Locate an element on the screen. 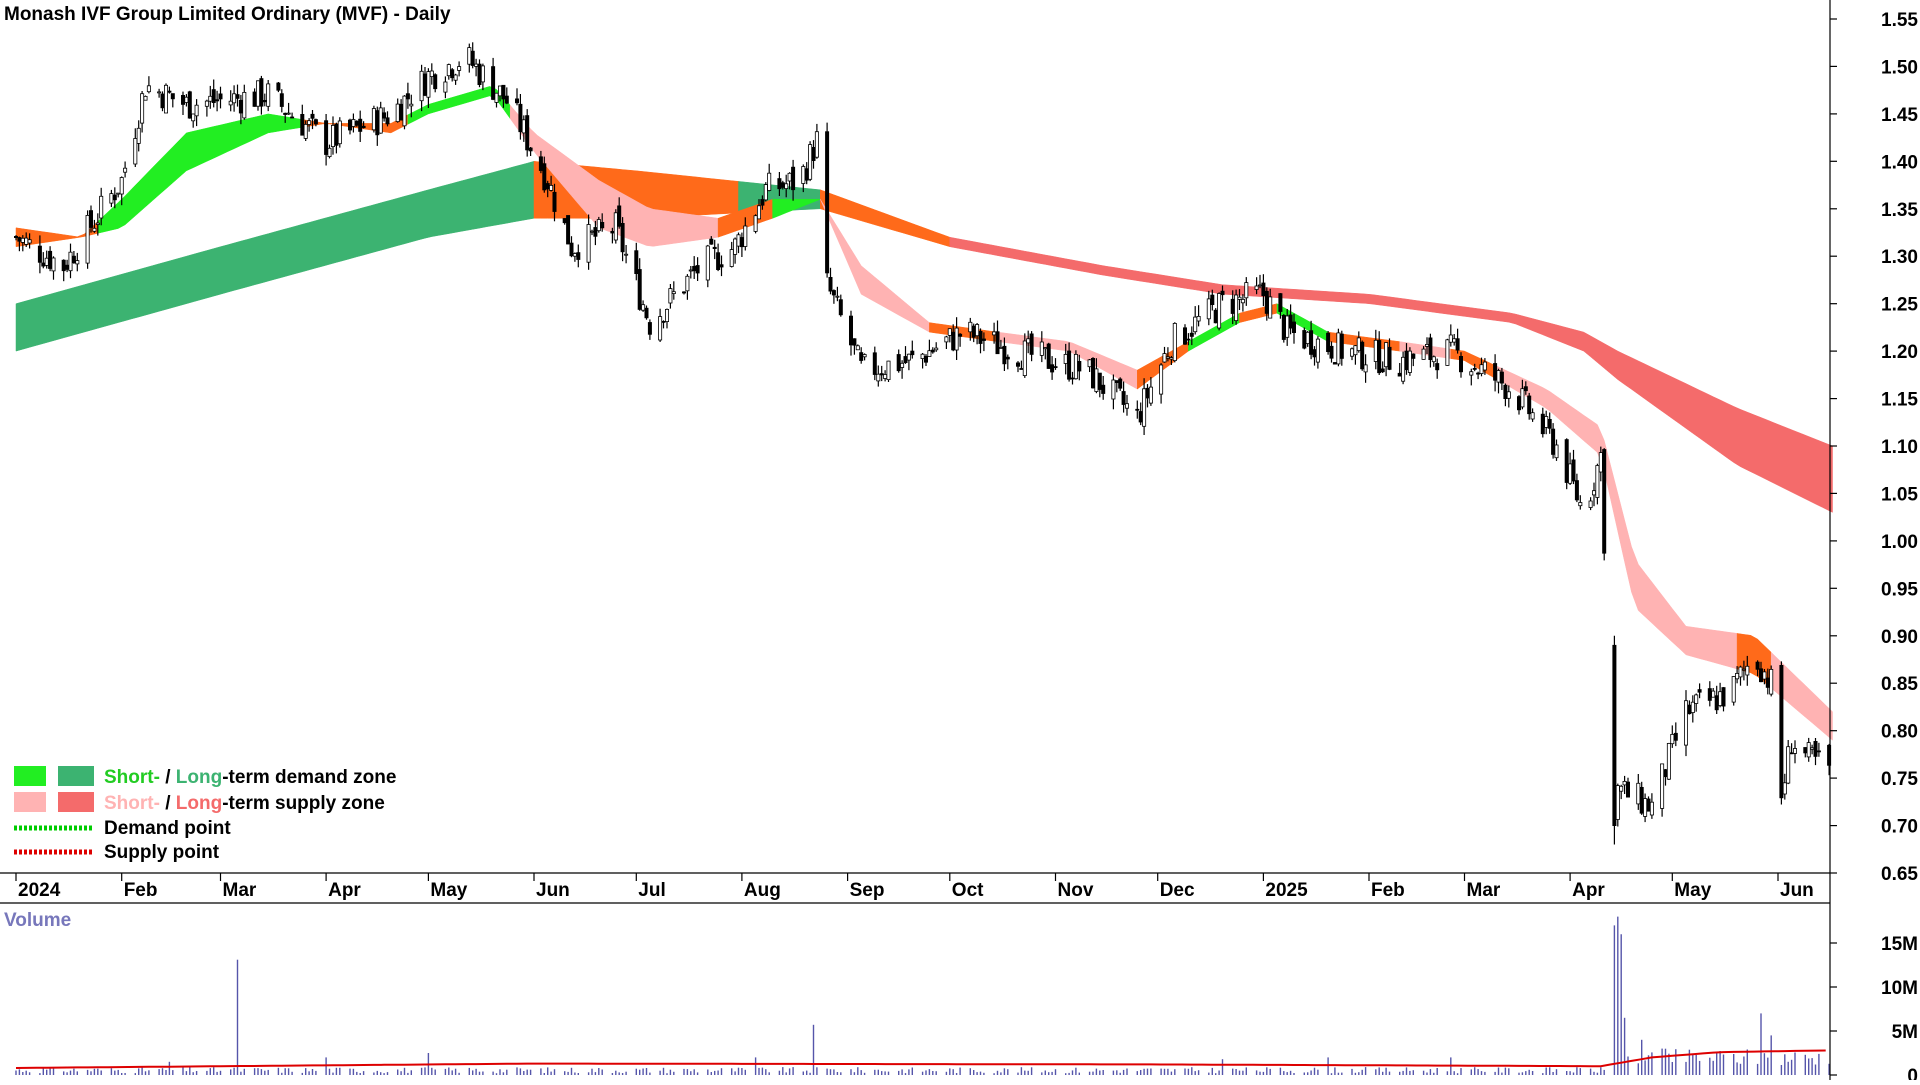 The image size is (1920, 1085). x-tick-label: Oct is located at coordinates (968, 890).